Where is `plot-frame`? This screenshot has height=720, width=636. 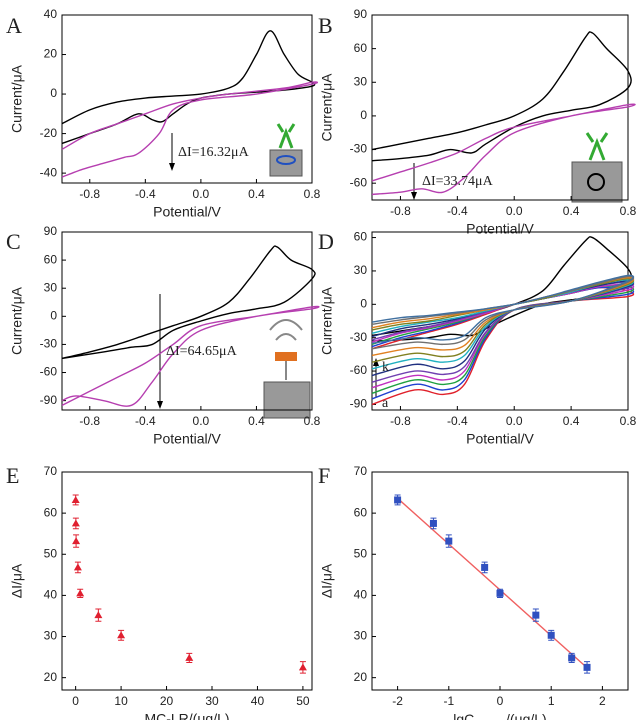 plot-frame is located at coordinates (187, 99).